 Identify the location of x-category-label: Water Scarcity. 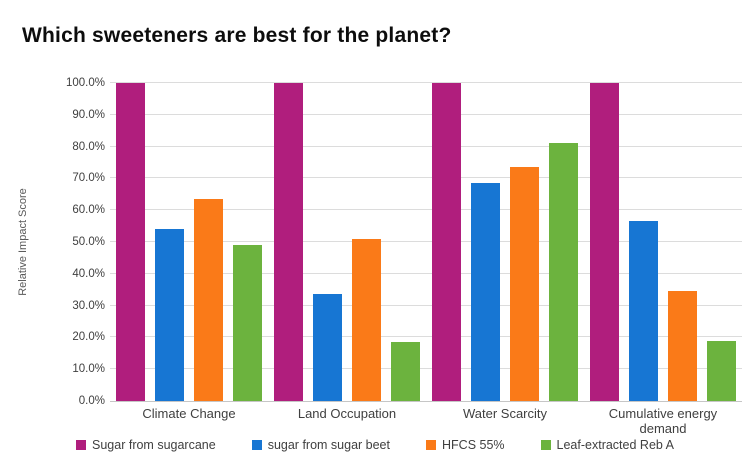
(505, 413).